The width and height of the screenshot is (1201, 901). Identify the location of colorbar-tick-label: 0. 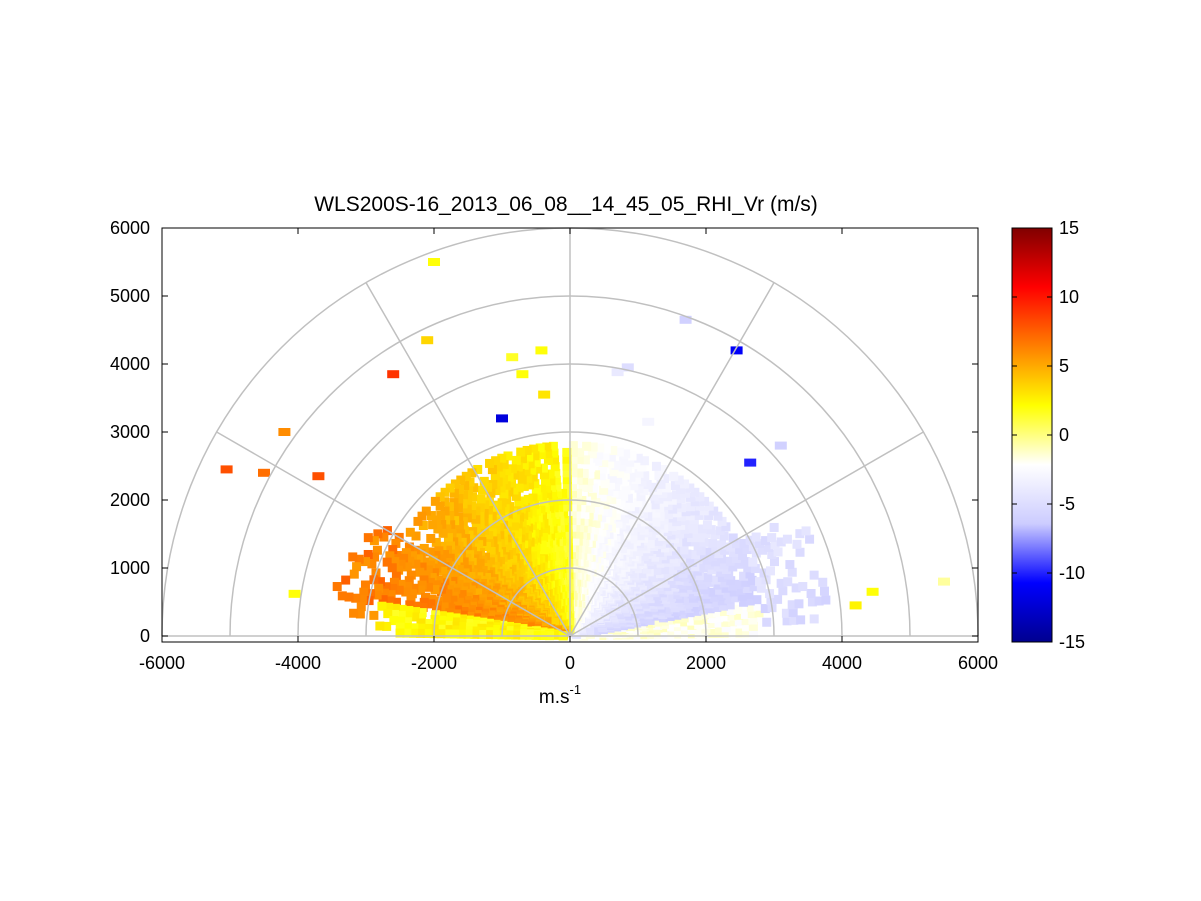
(1064, 435).